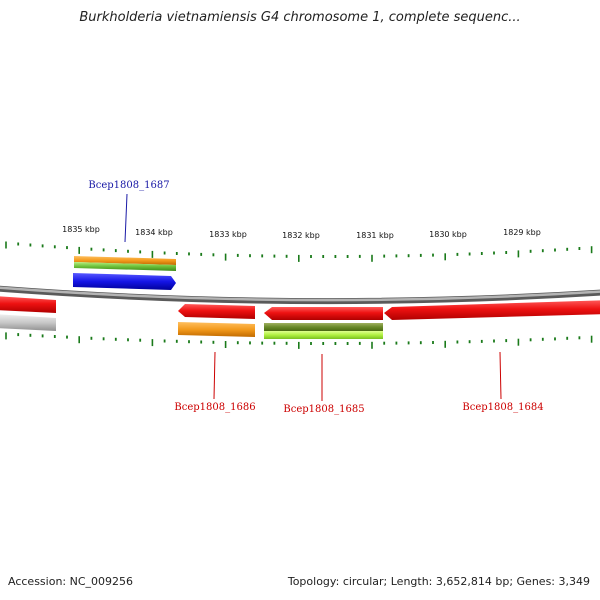  Describe the element at coordinates (124, 273) in the screenshot. I see `gene-bcep1808-1687-feature` at that location.